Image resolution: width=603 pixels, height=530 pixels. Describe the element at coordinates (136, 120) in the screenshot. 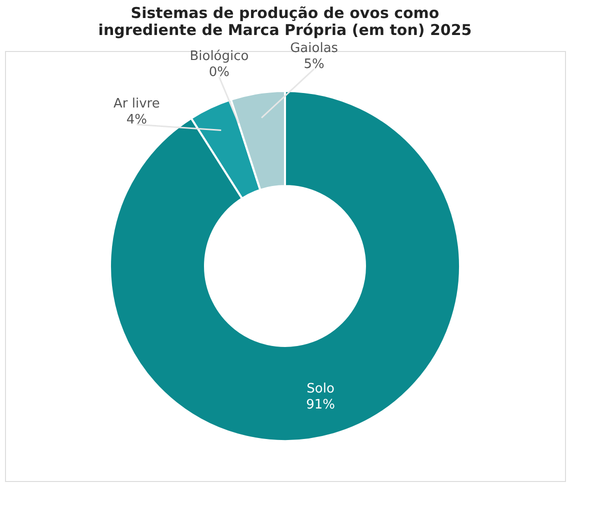

I see `data-label: 4%` at that location.